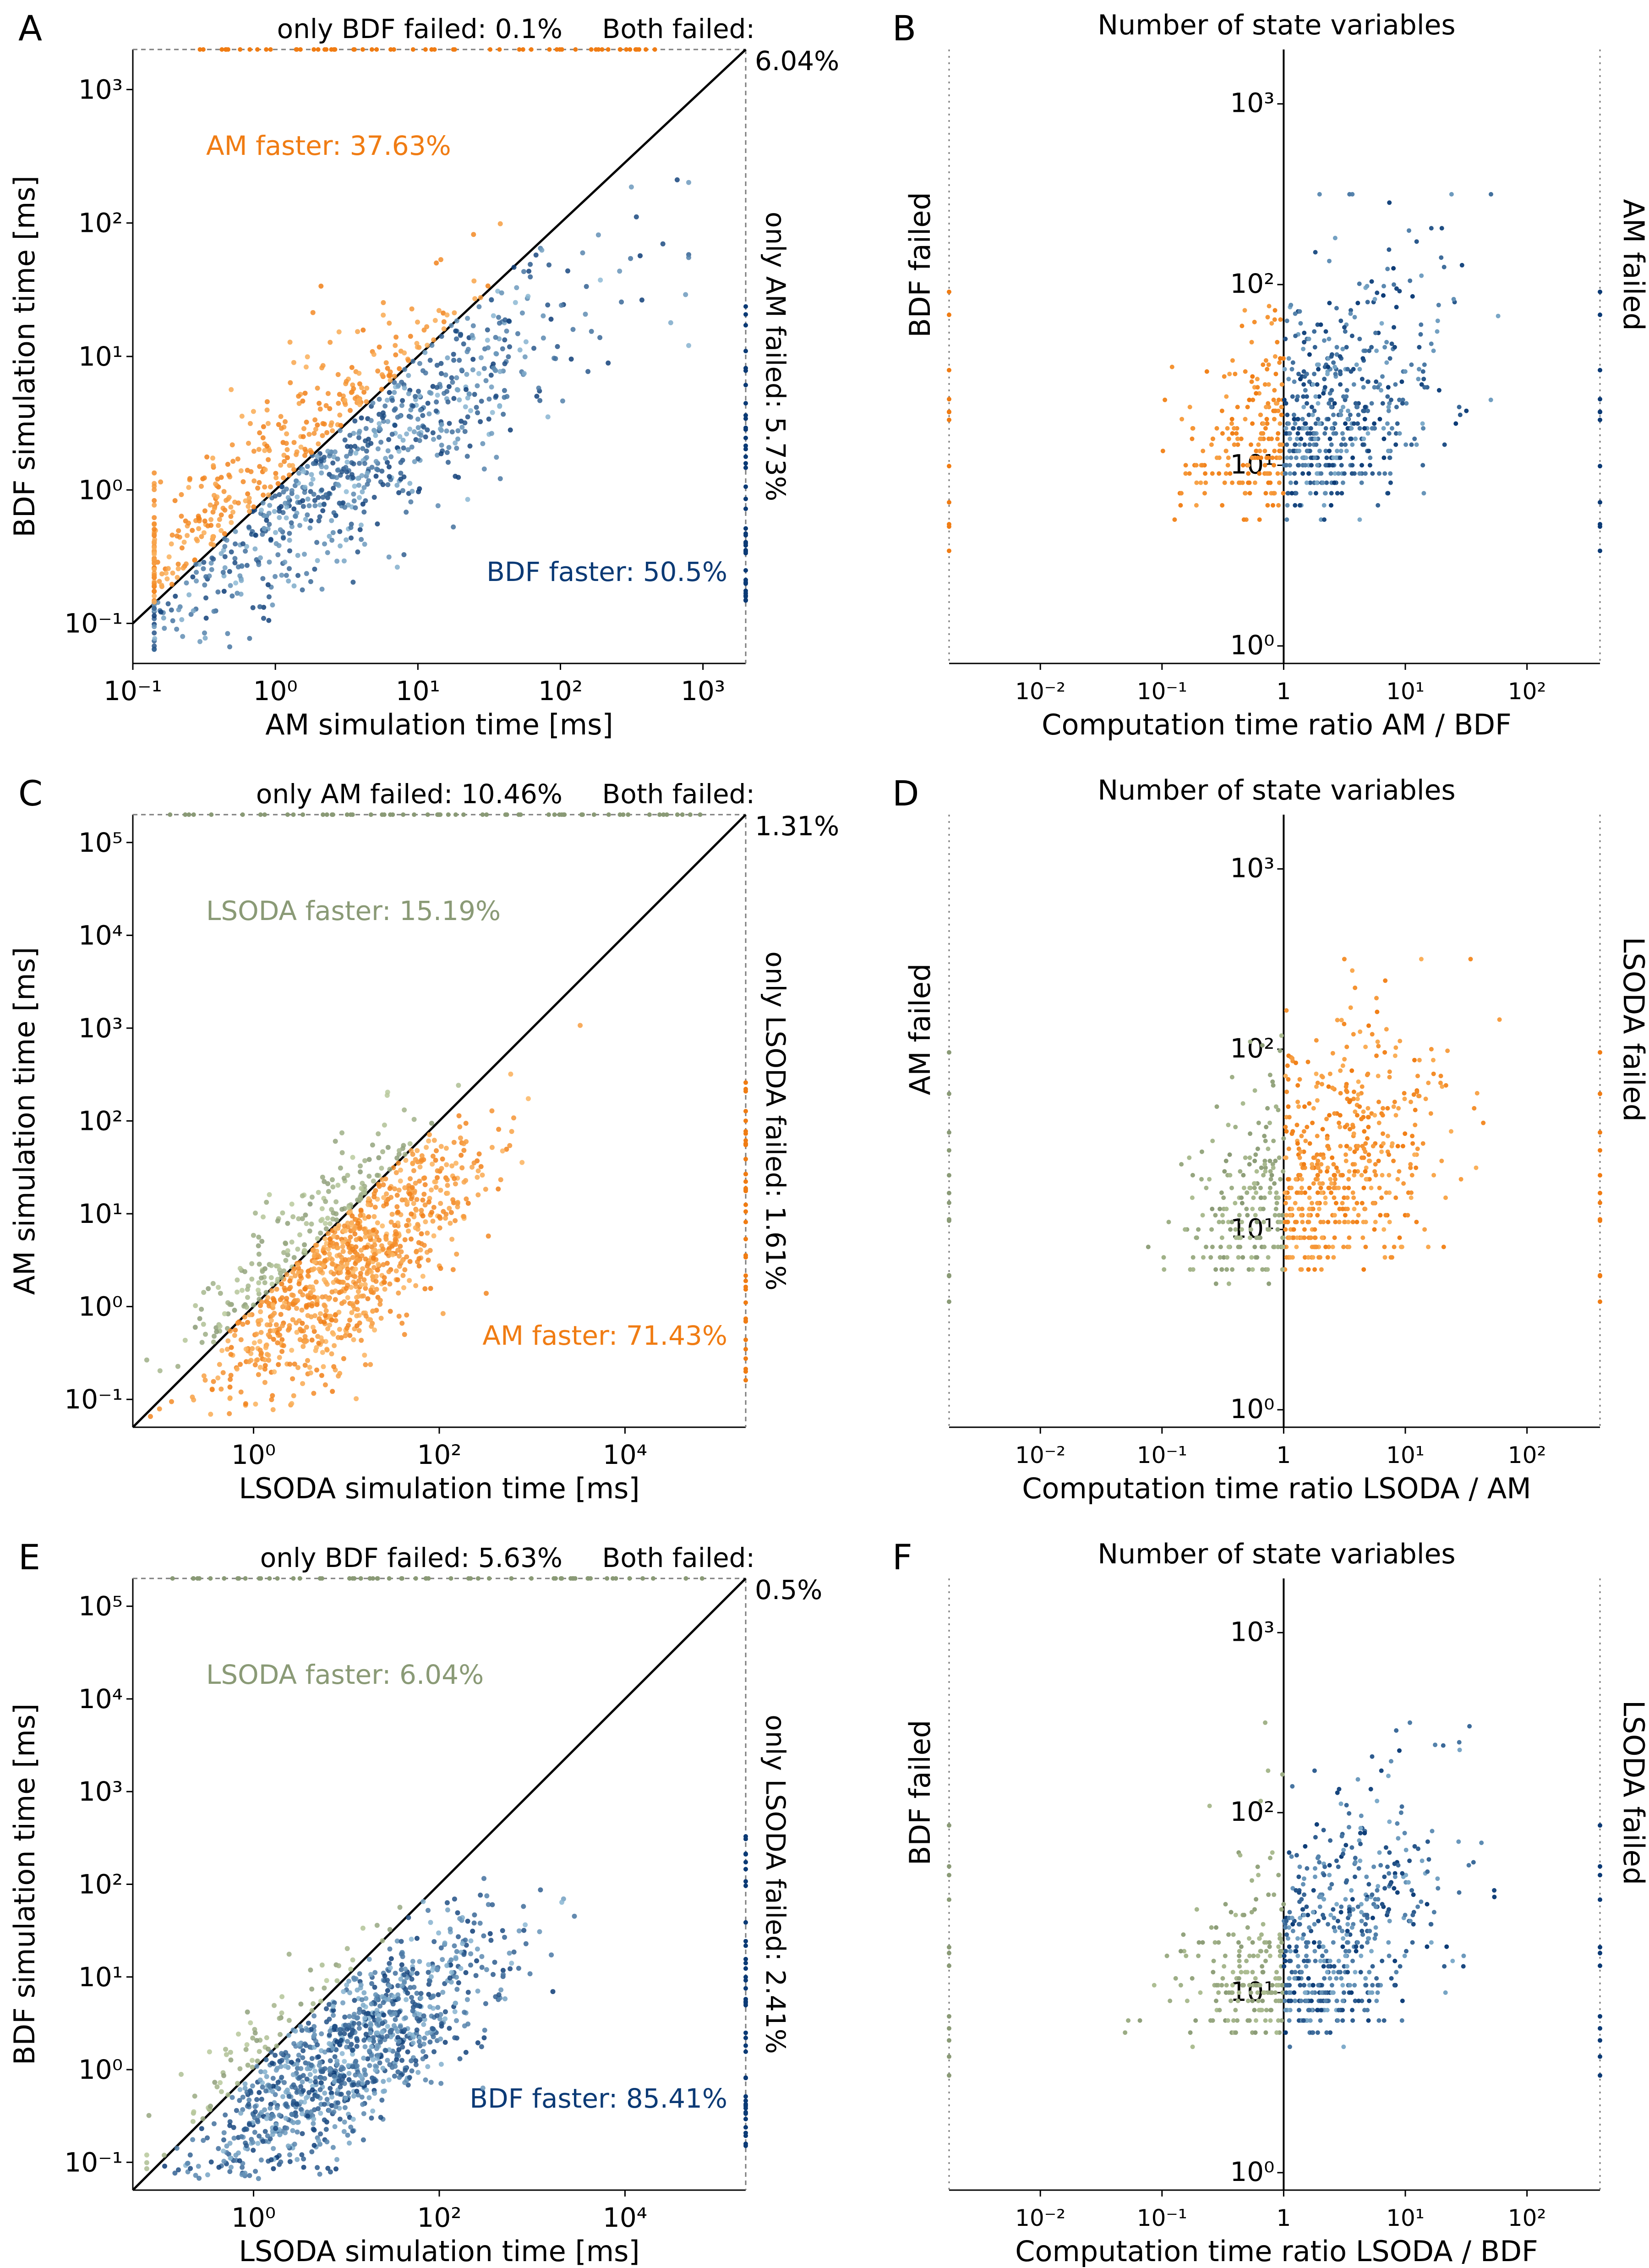  I want to click on lower-faster-label: BDF faster: 85.41%, so click(598, 2098).